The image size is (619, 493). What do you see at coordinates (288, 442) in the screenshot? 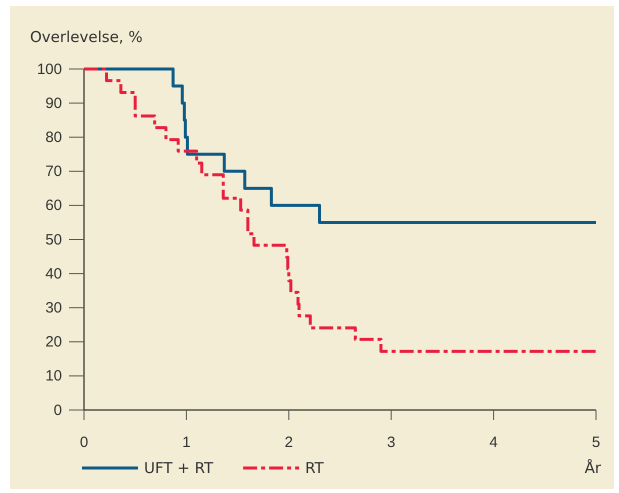
I see `x-tick-label: 2` at bounding box center [288, 442].